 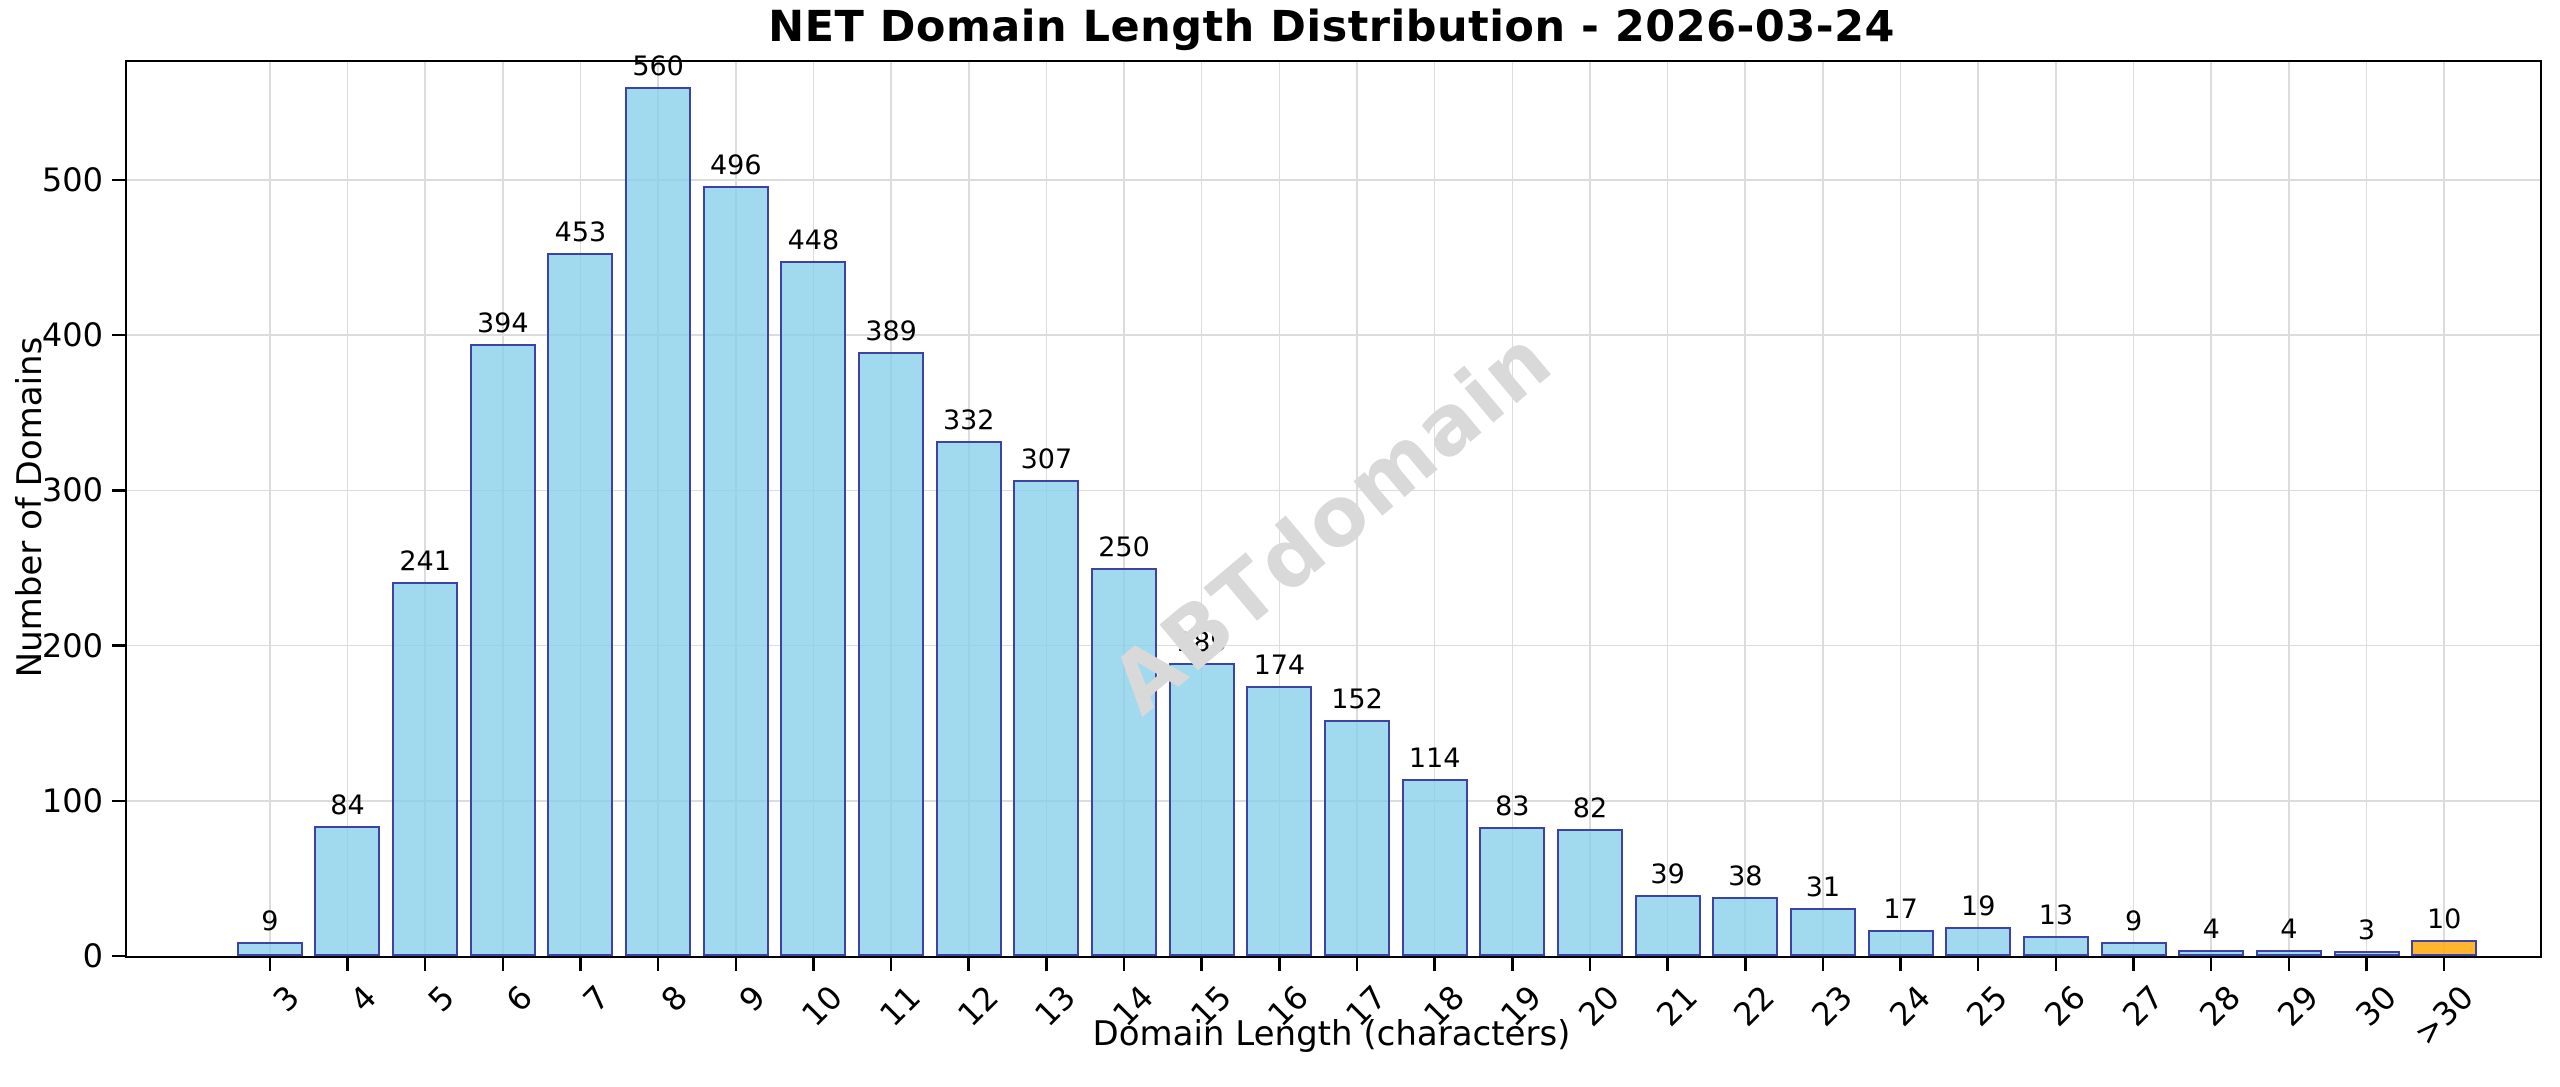 I want to click on bar-value-label: 394, so click(x=503, y=324).